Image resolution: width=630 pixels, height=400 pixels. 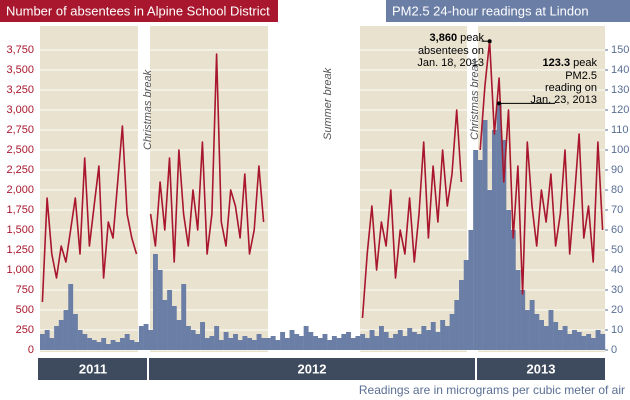 What do you see at coordinates (31, 350) in the screenshot?
I see `y-tick-label: 0` at bounding box center [31, 350].